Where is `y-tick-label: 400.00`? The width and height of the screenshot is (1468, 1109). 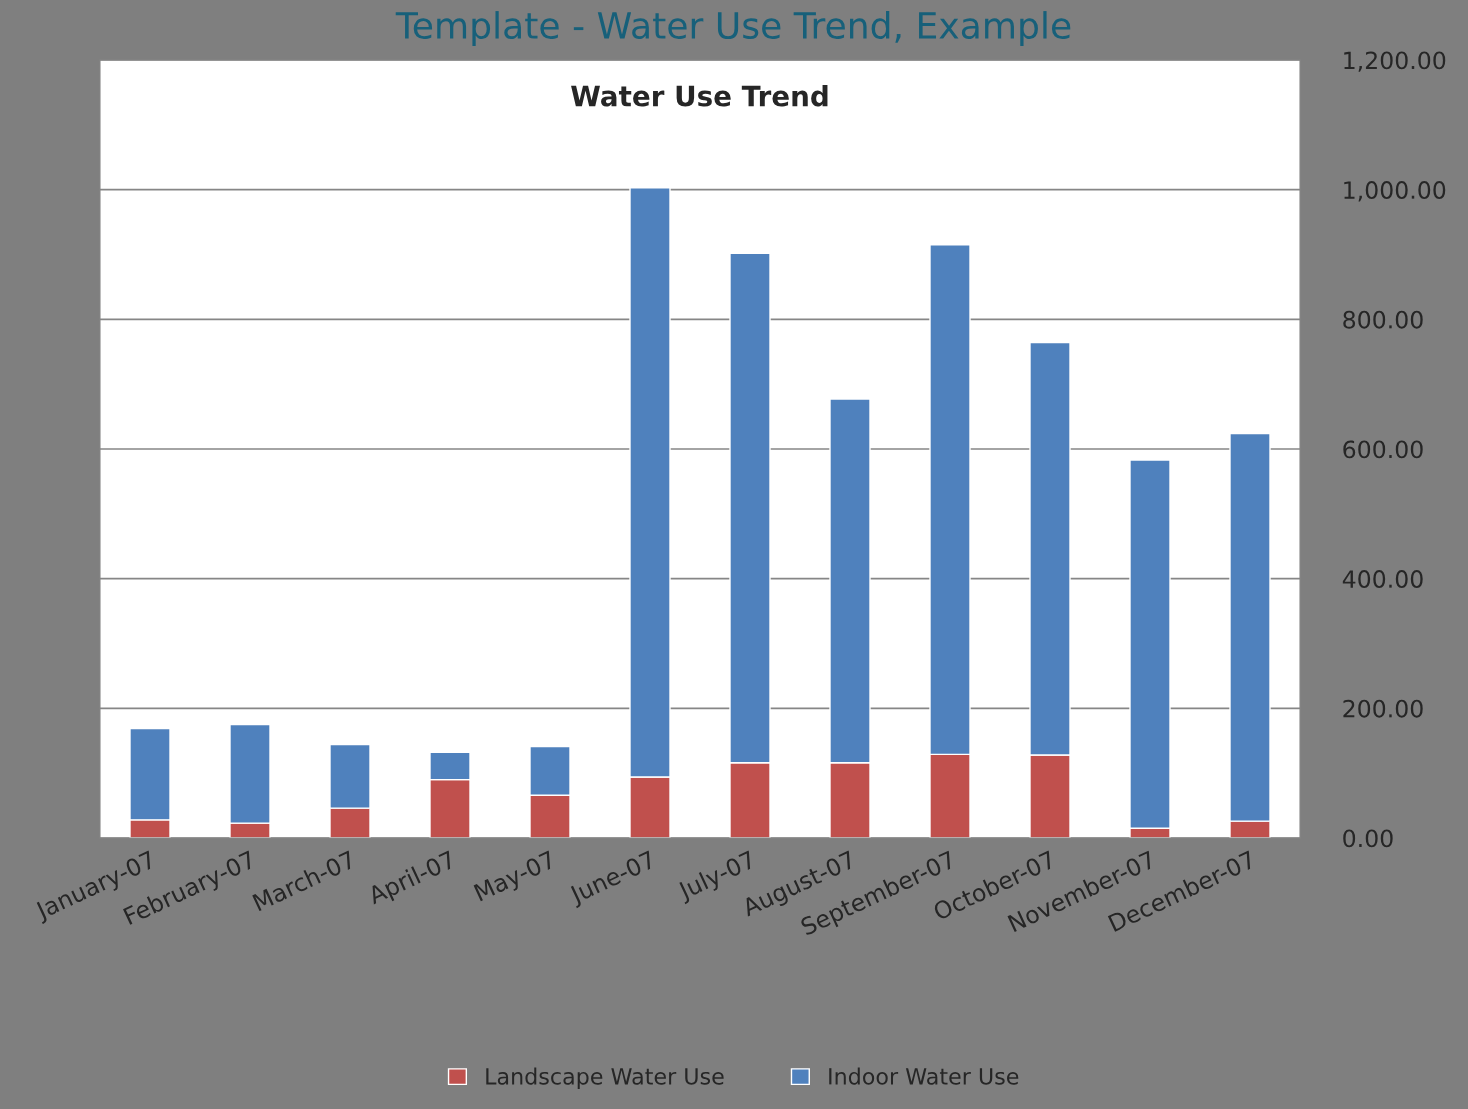 y-tick-label: 400.00 is located at coordinates (1382, 579).